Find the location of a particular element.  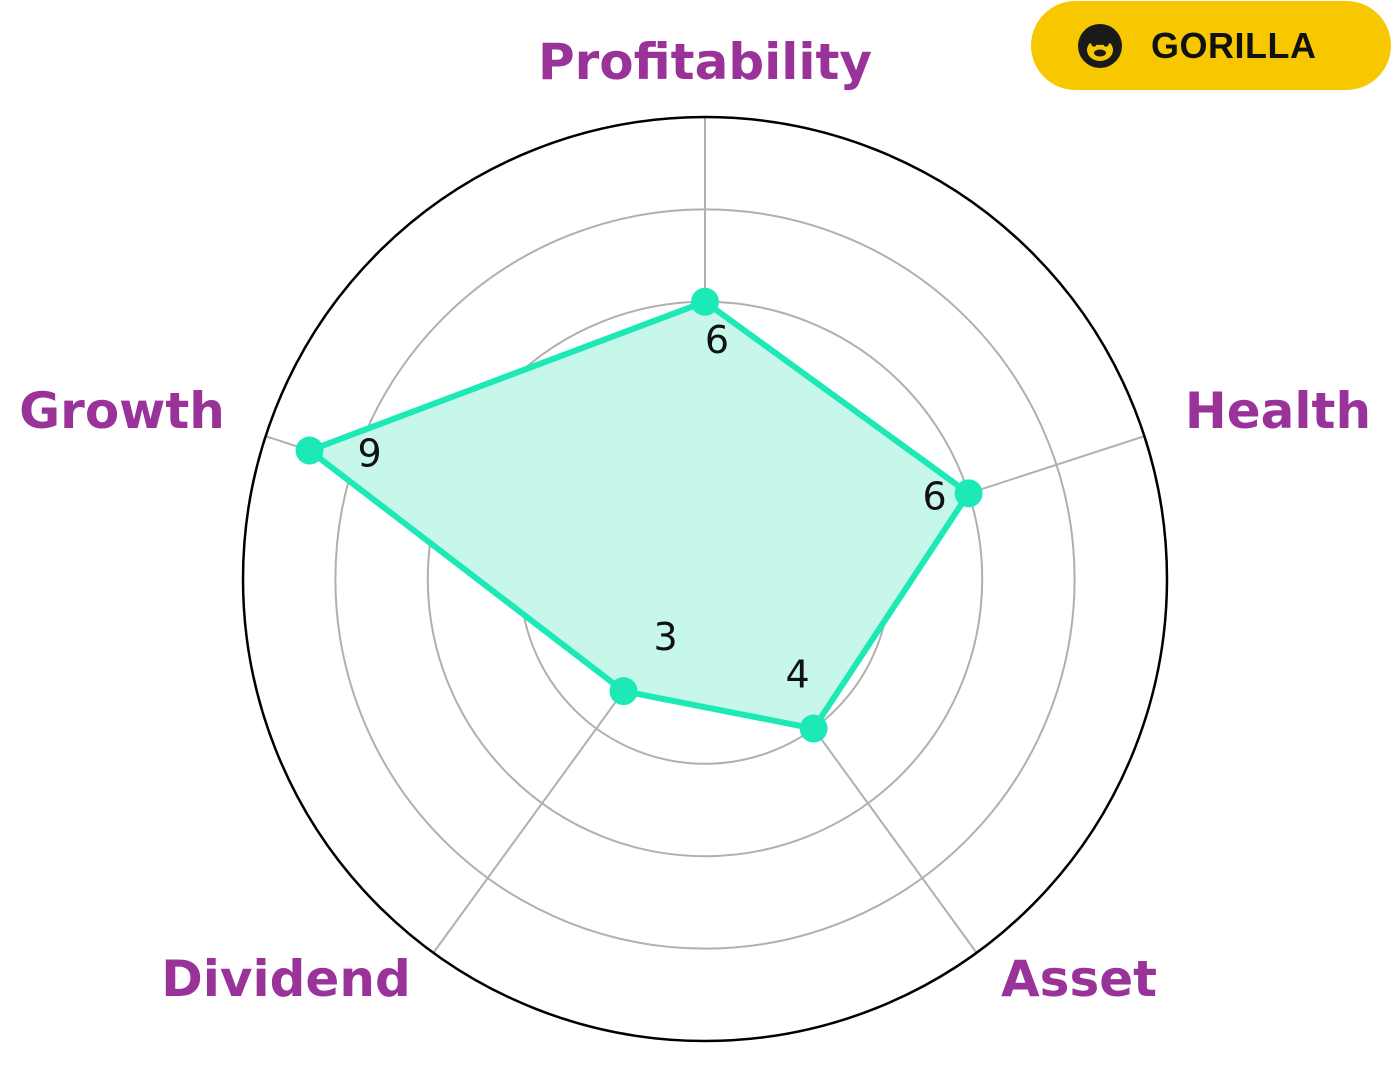

axis-label-health: Health is located at coordinates (1278, 411).